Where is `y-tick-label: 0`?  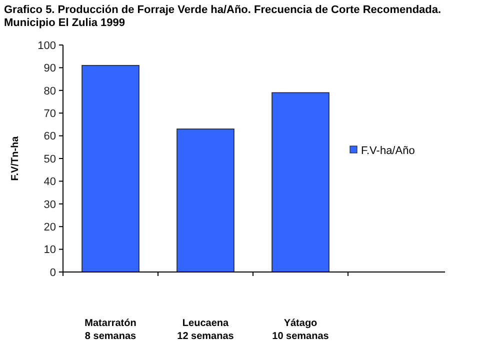
y-tick-label: 0 is located at coordinates (53, 272).